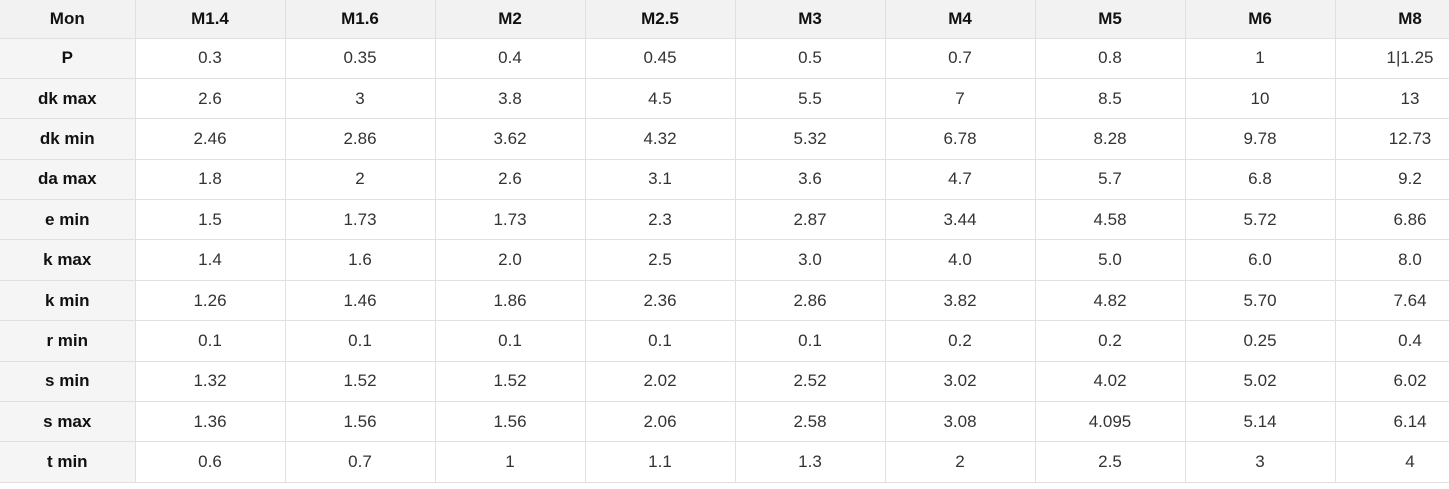 Image resolution: width=1449 pixels, height=489 pixels. Describe the element at coordinates (660, 300) in the screenshot. I see `data-cell: 2.36` at that location.